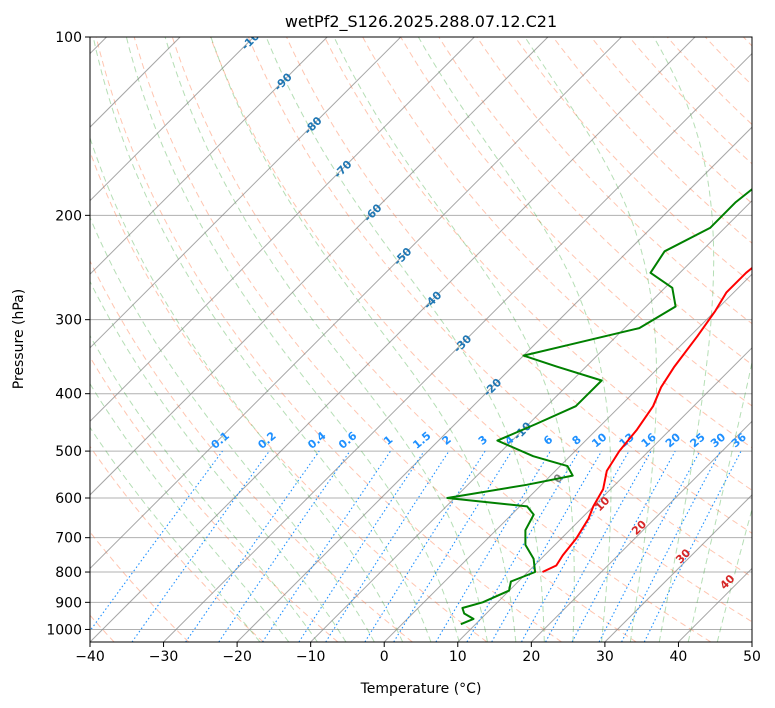 The width and height of the screenshot is (775, 708). What do you see at coordinates (68, 603) in the screenshot?
I see `y-tick-label: 900` at bounding box center [68, 603].